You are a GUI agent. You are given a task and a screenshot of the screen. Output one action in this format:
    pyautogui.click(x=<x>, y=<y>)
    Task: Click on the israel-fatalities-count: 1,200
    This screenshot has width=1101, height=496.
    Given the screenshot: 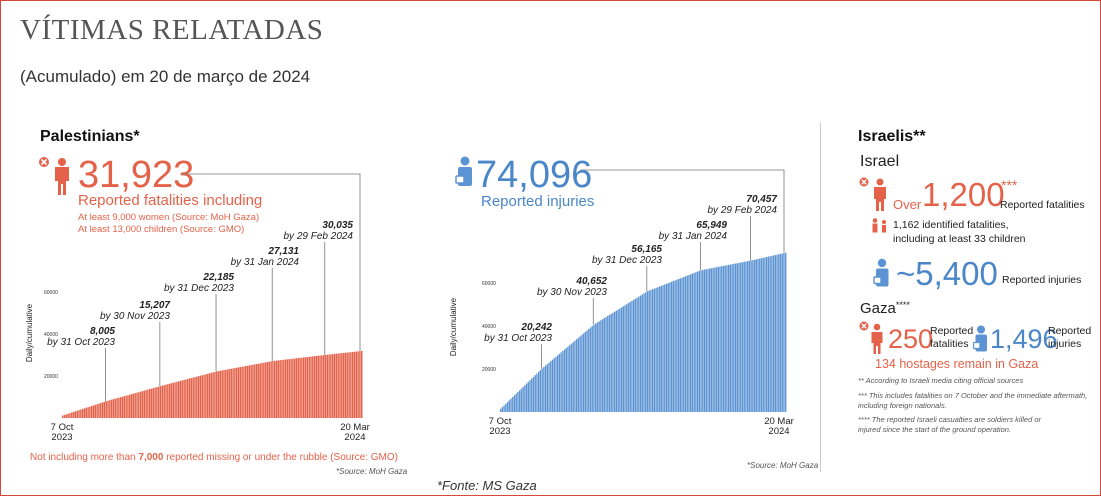 What is the action you would take?
    pyautogui.click(x=963, y=194)
    